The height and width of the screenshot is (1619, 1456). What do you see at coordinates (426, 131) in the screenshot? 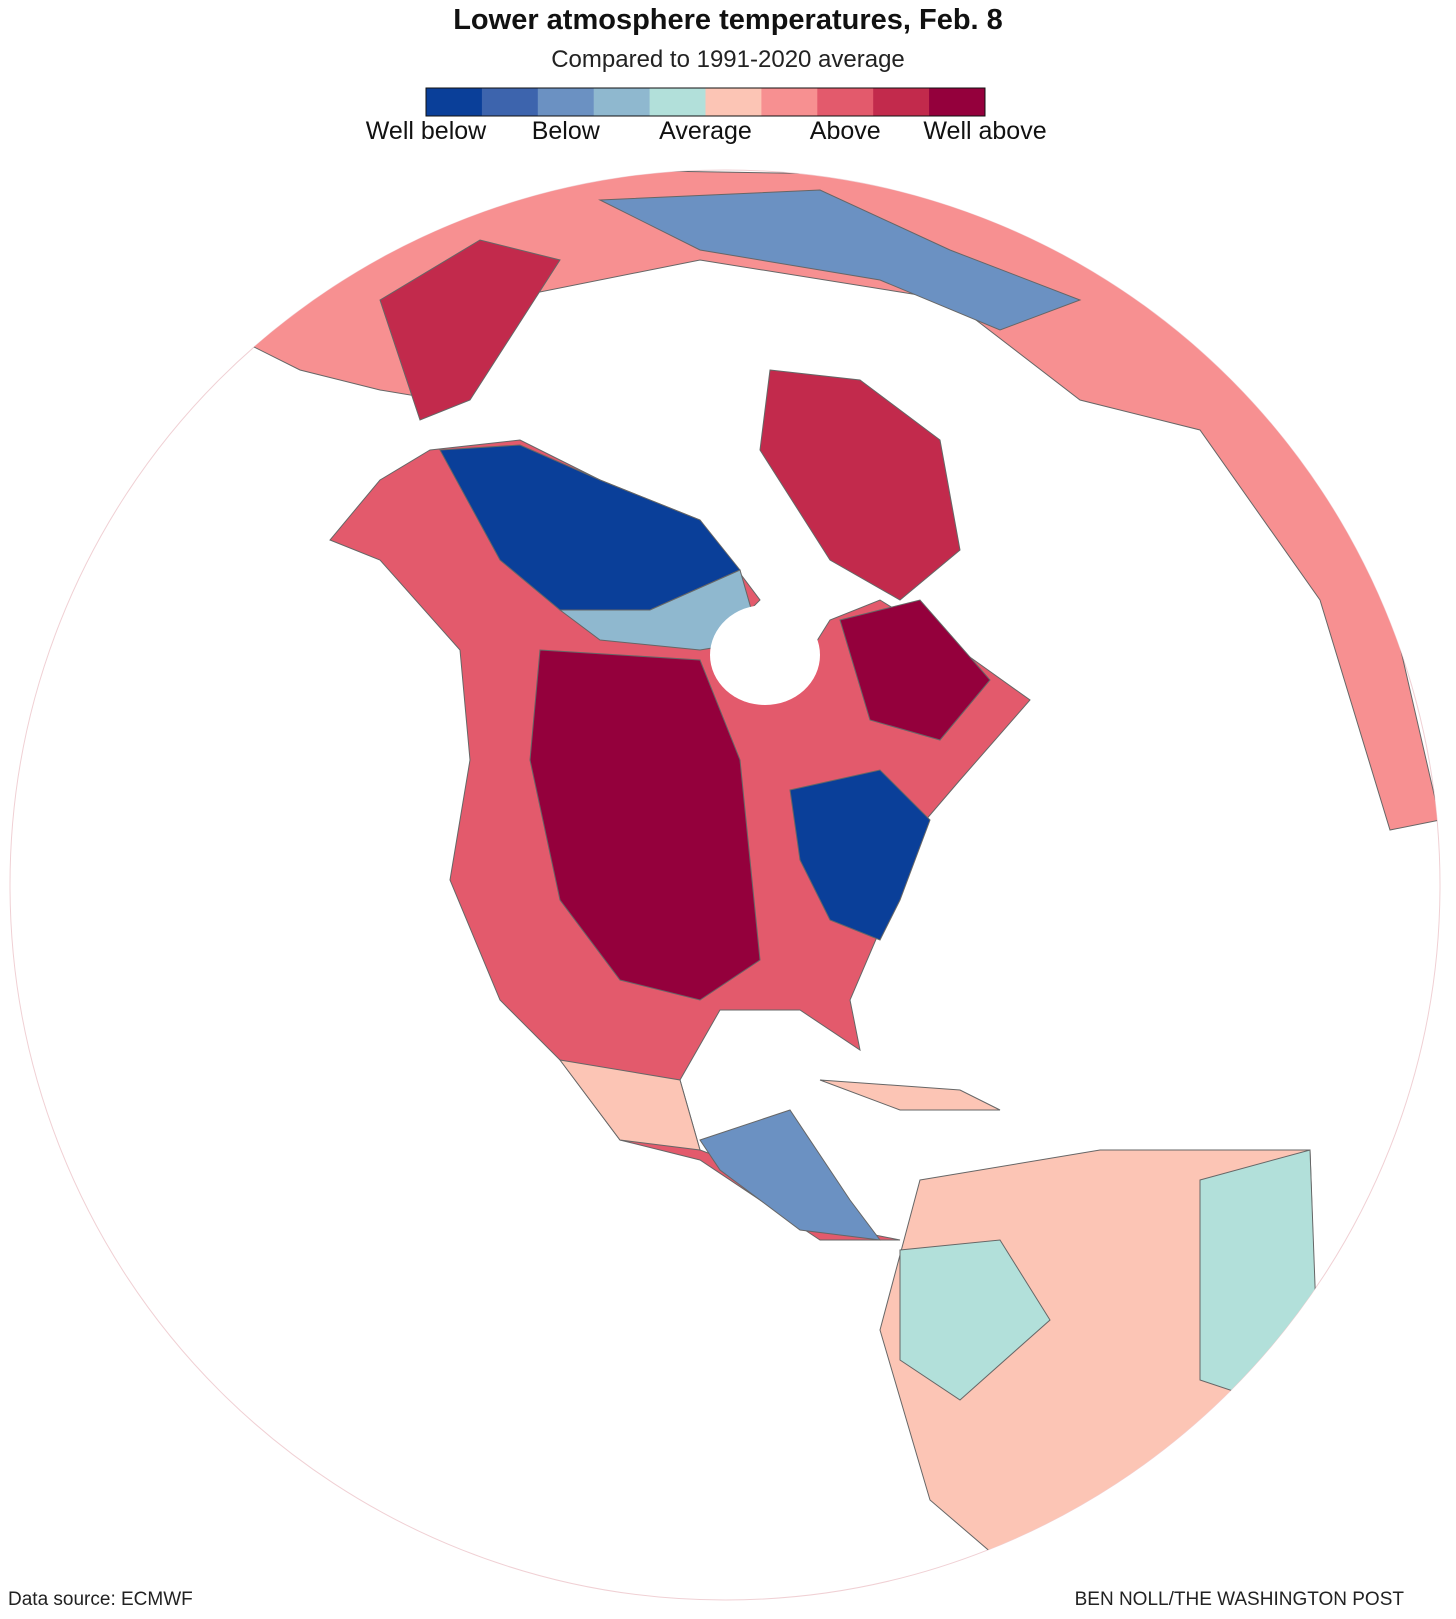
I see `legend-label: Well below` at bounding box center [426, 131].